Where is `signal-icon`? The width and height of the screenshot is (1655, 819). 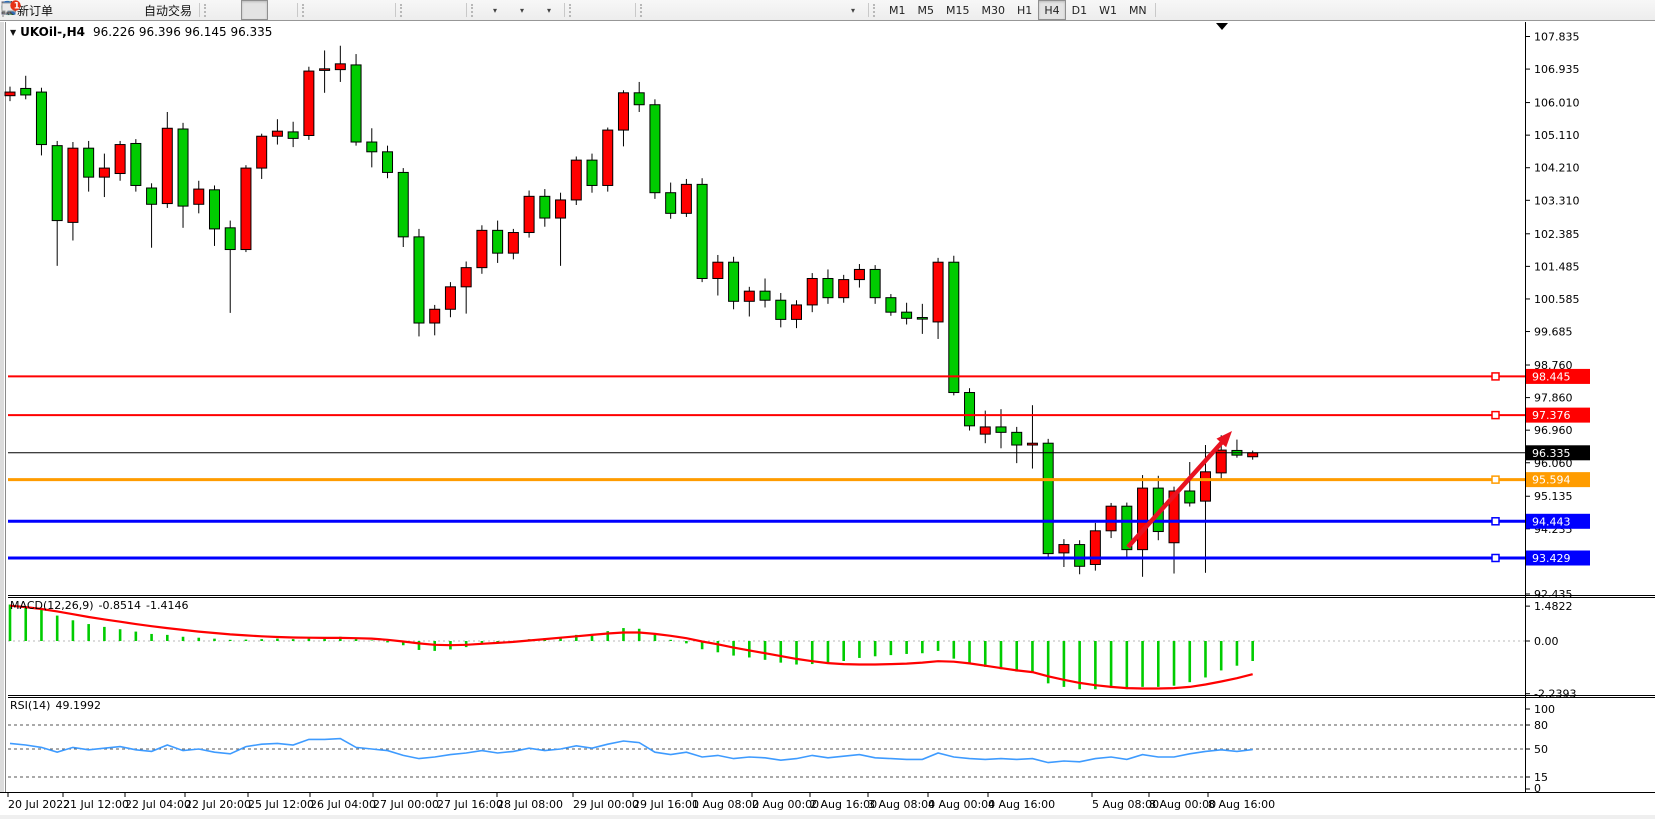 signal-icon is located at coordinates (70, 10).